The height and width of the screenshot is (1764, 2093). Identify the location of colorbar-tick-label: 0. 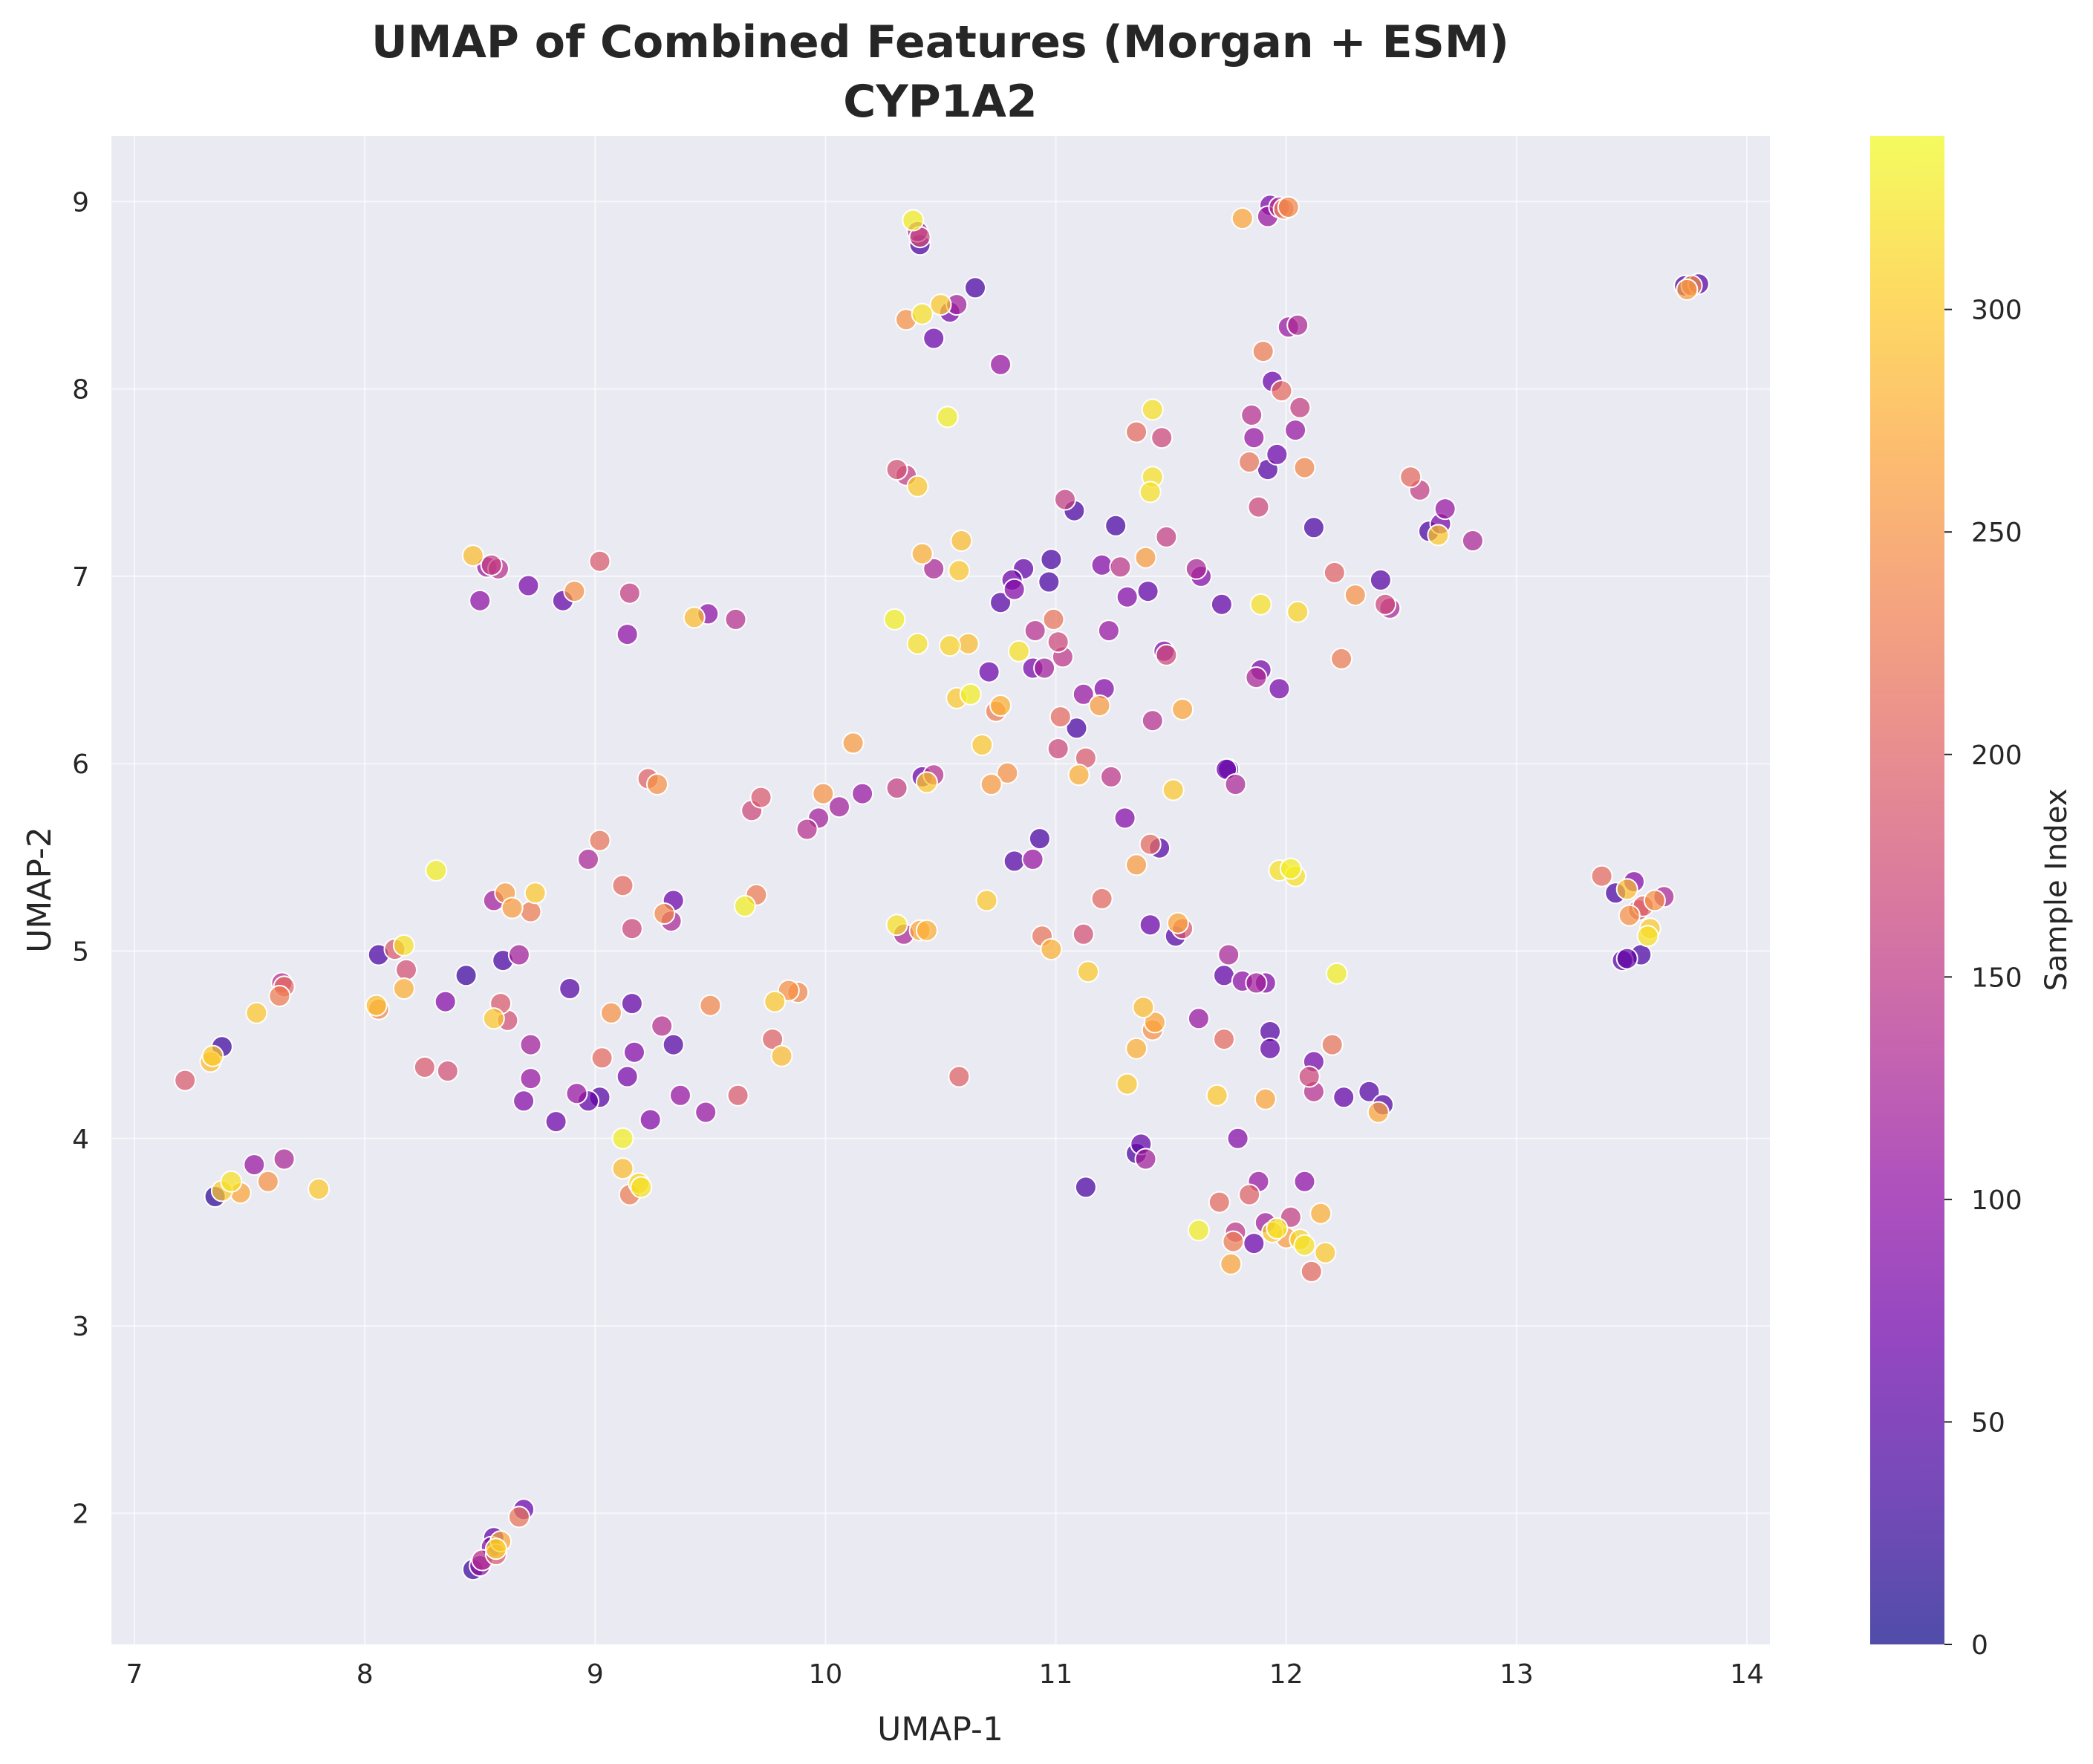
(1979, 1646).